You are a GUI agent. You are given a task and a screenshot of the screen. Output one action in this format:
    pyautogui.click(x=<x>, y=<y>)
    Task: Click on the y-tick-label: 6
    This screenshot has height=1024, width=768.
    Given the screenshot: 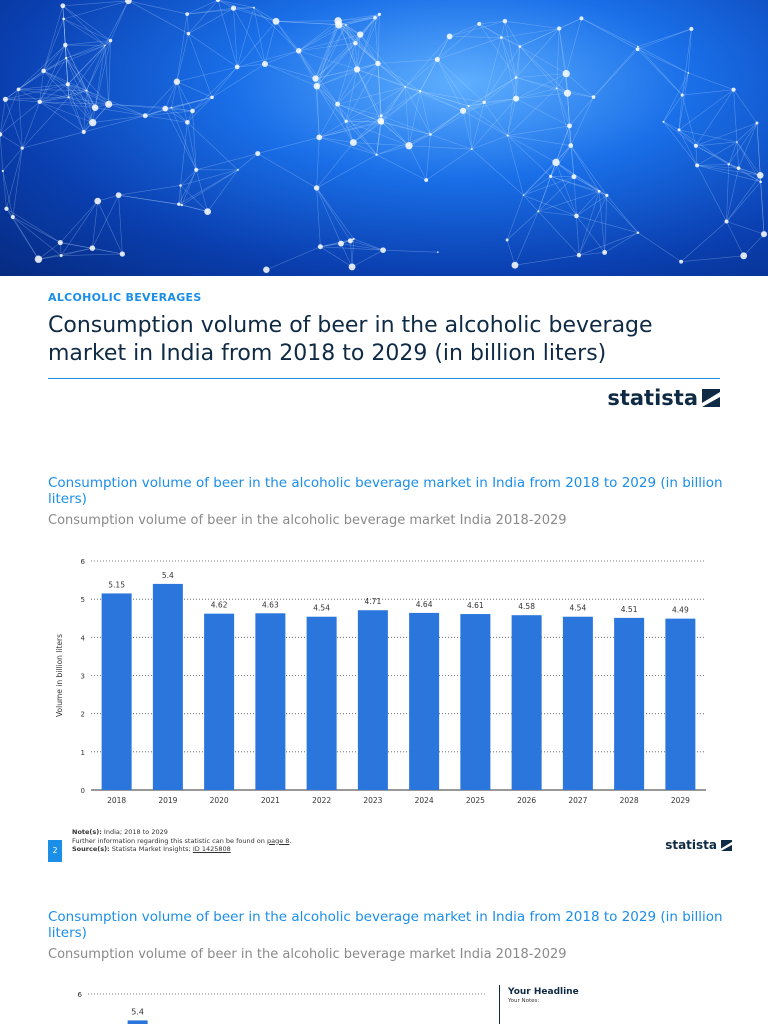 What is the action you would take?
    pyautogui.click(x=83, y=562)
    